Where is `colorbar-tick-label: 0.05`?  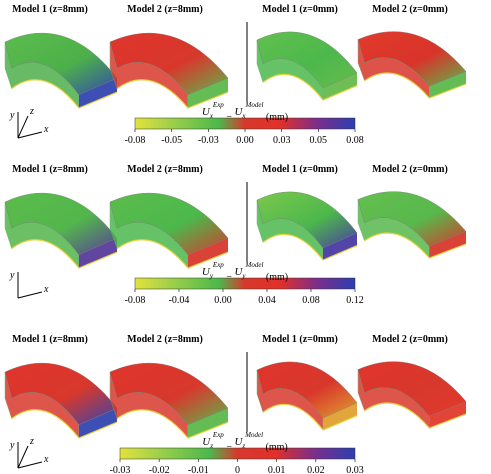 colorbar-tick-label: 0.05 is located at coordinates (319, 140).